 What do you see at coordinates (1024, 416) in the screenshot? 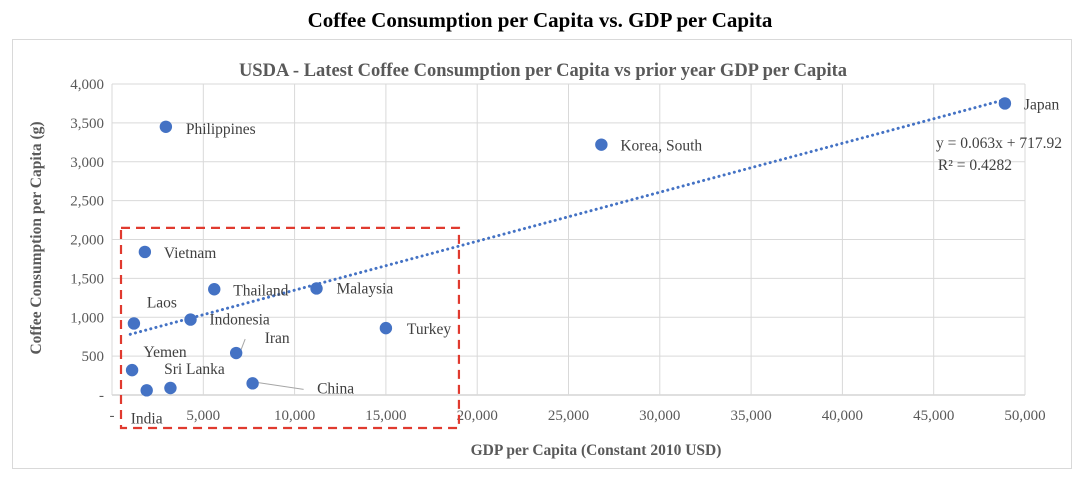
I see `x-tick-label: 50,000` at bounding box center [1024, 416].